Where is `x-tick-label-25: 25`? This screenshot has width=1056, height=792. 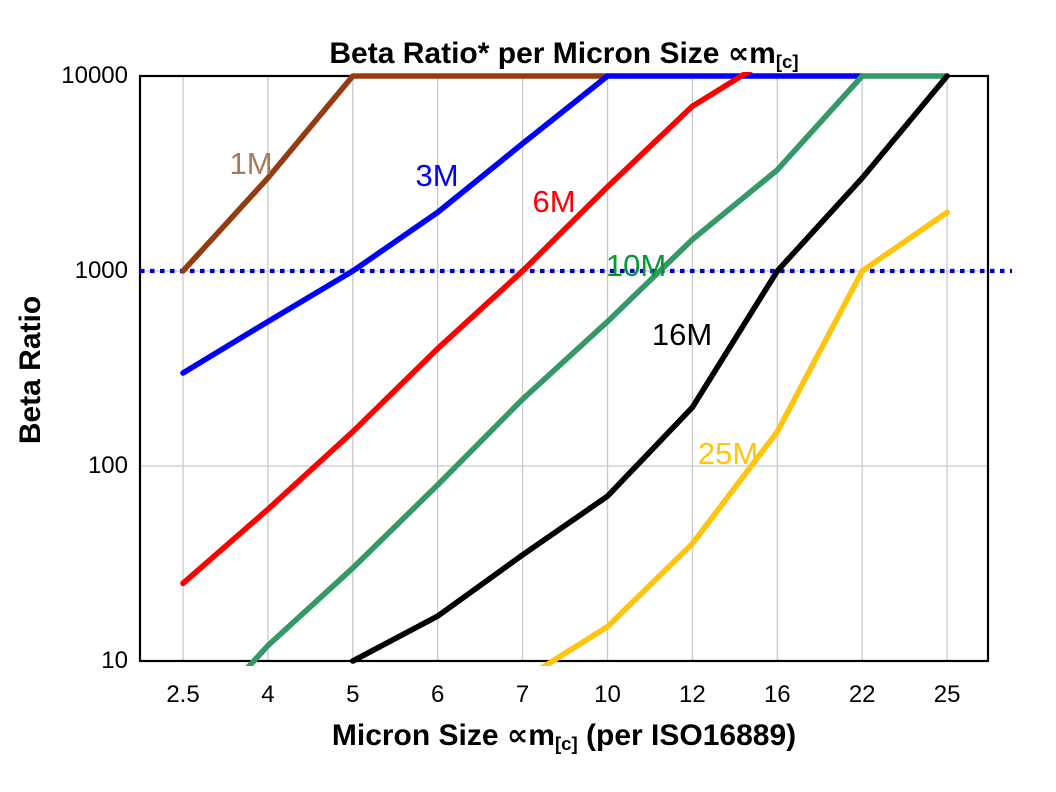 x-tick-label-25: 25 is located at coordinates (947, 694).